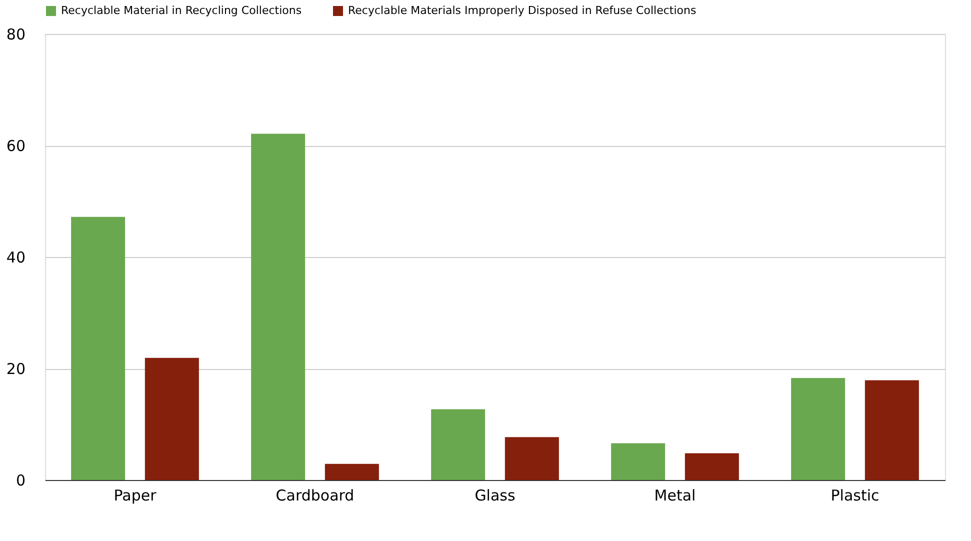 This screenshot has height=541, width=971. What do you see at coordinates (522, 10) in the screenshot?
I see `legend-label: Recyclable Materials Improperly Disposed in Refuse Collections` at bounding box center [522, 10].